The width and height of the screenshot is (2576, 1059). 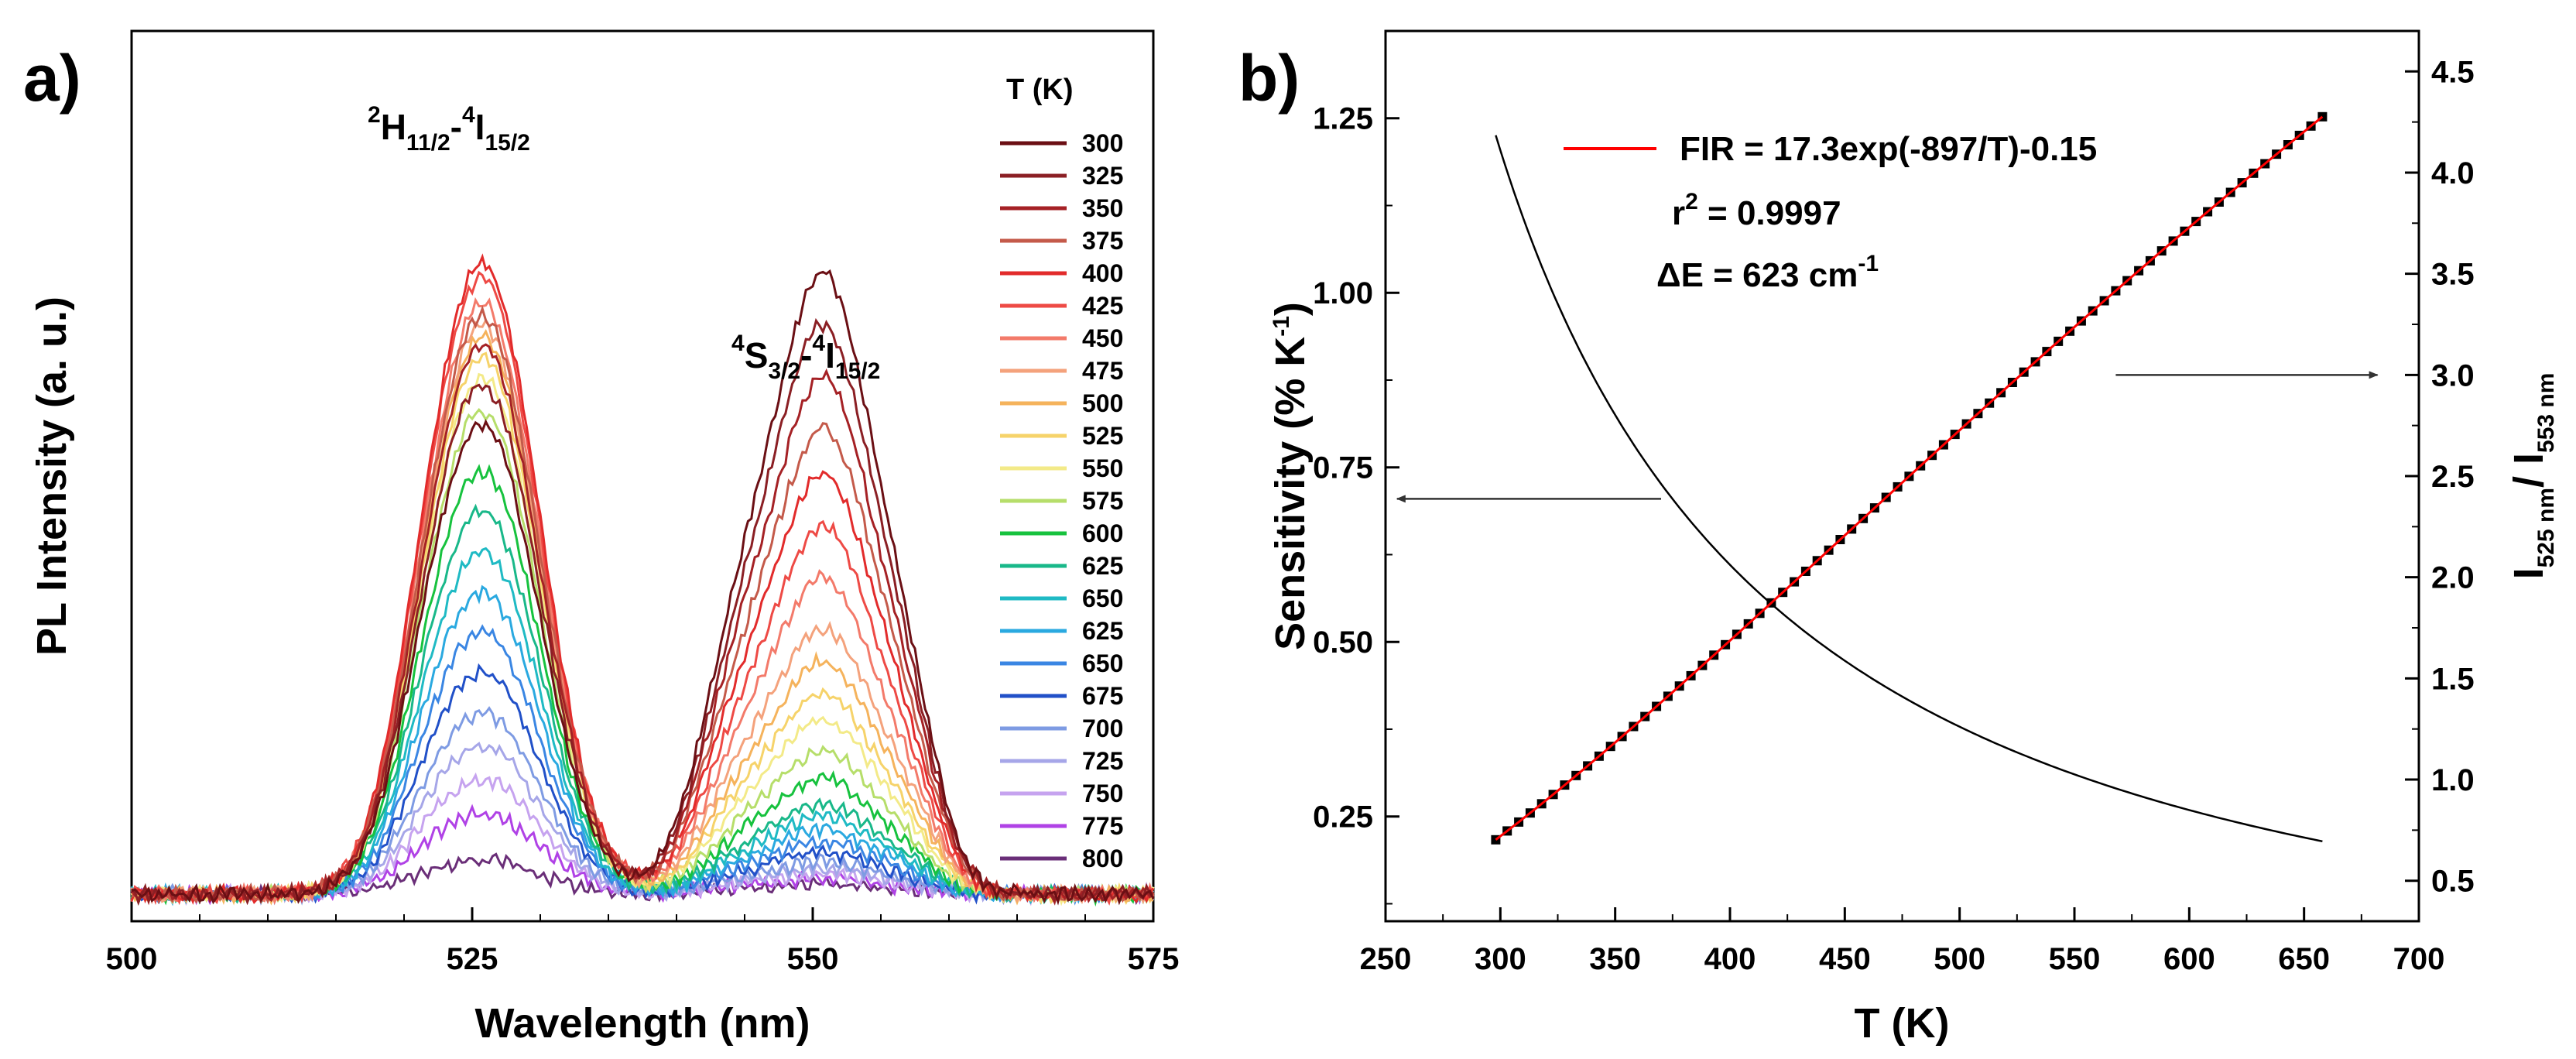 What do you see at coordinates (1102, 858) in the screenshot?
I see `legend-entry-label: 800` at bounding box center [1102, 858].